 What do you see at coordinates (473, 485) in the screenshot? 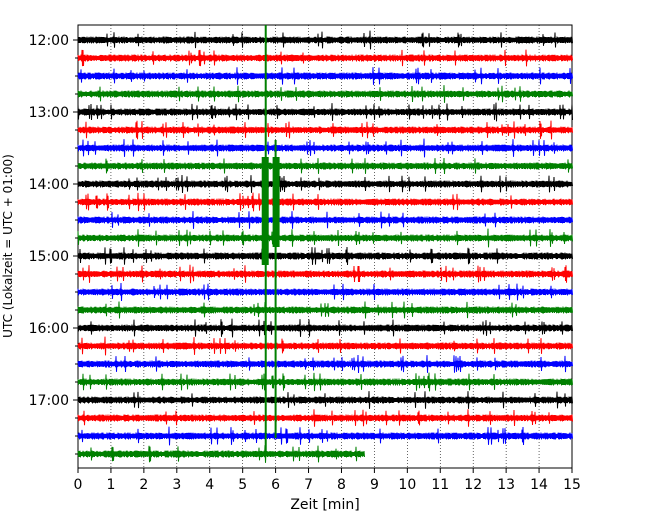
I see `x-tick-label: 12` at bounding box center [473, 485].